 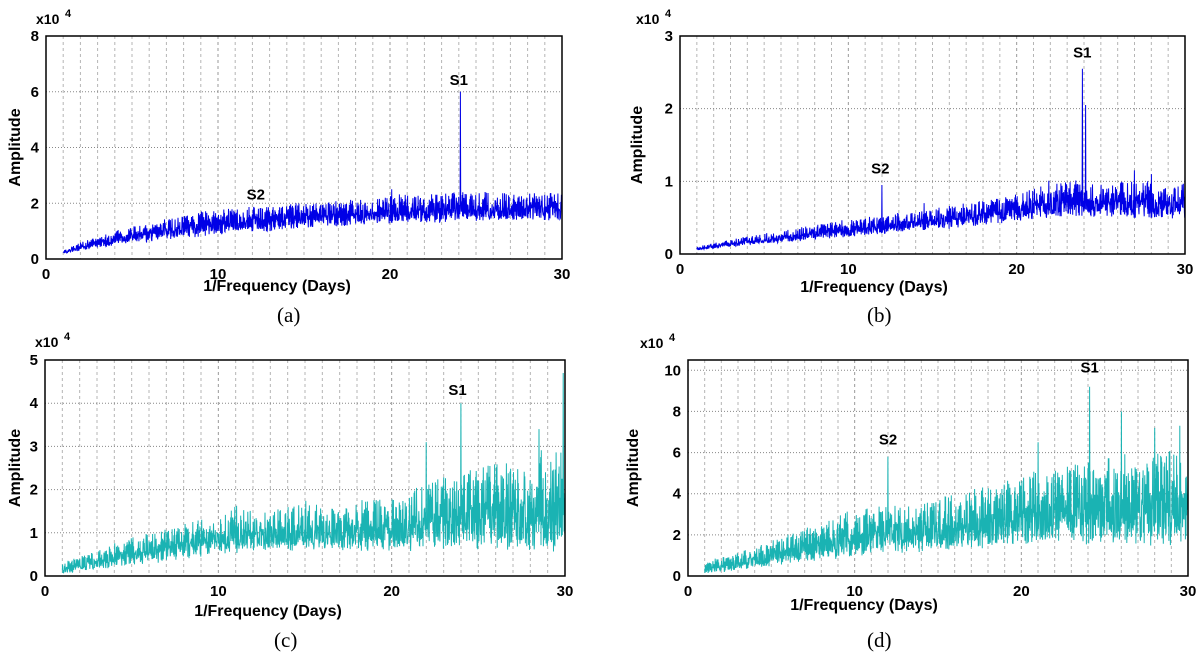 I want to click on caption-b: (b), so click(x=879, y=315).